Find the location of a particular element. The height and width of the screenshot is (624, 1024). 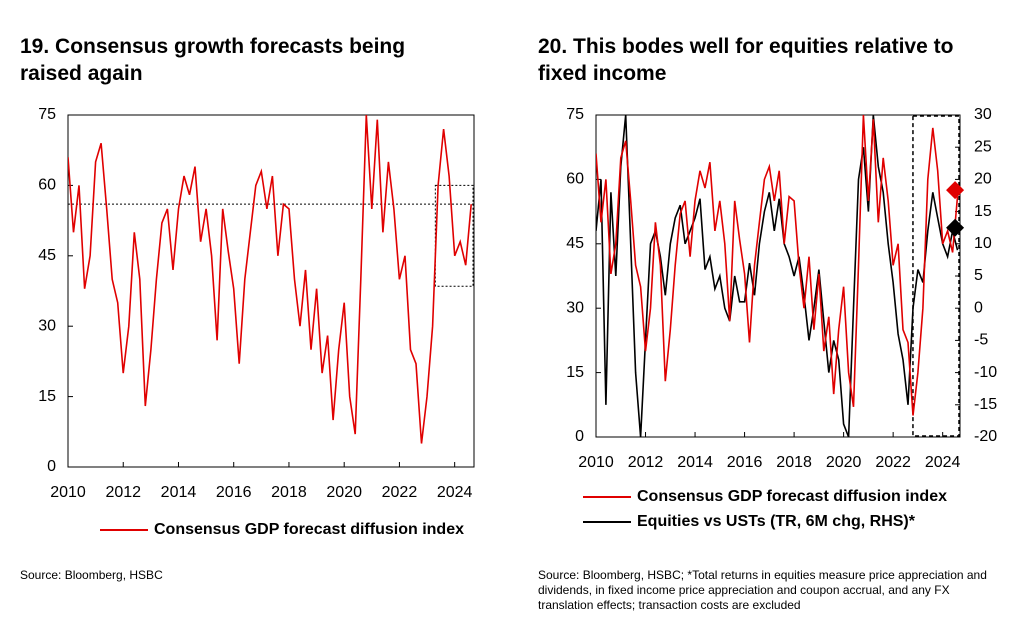

y2-tick-label: 5 is located at coordinates (978, 275).